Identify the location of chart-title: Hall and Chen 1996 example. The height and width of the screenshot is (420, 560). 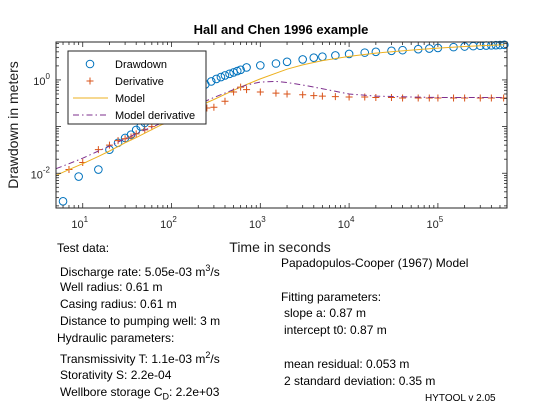
(281, 29).